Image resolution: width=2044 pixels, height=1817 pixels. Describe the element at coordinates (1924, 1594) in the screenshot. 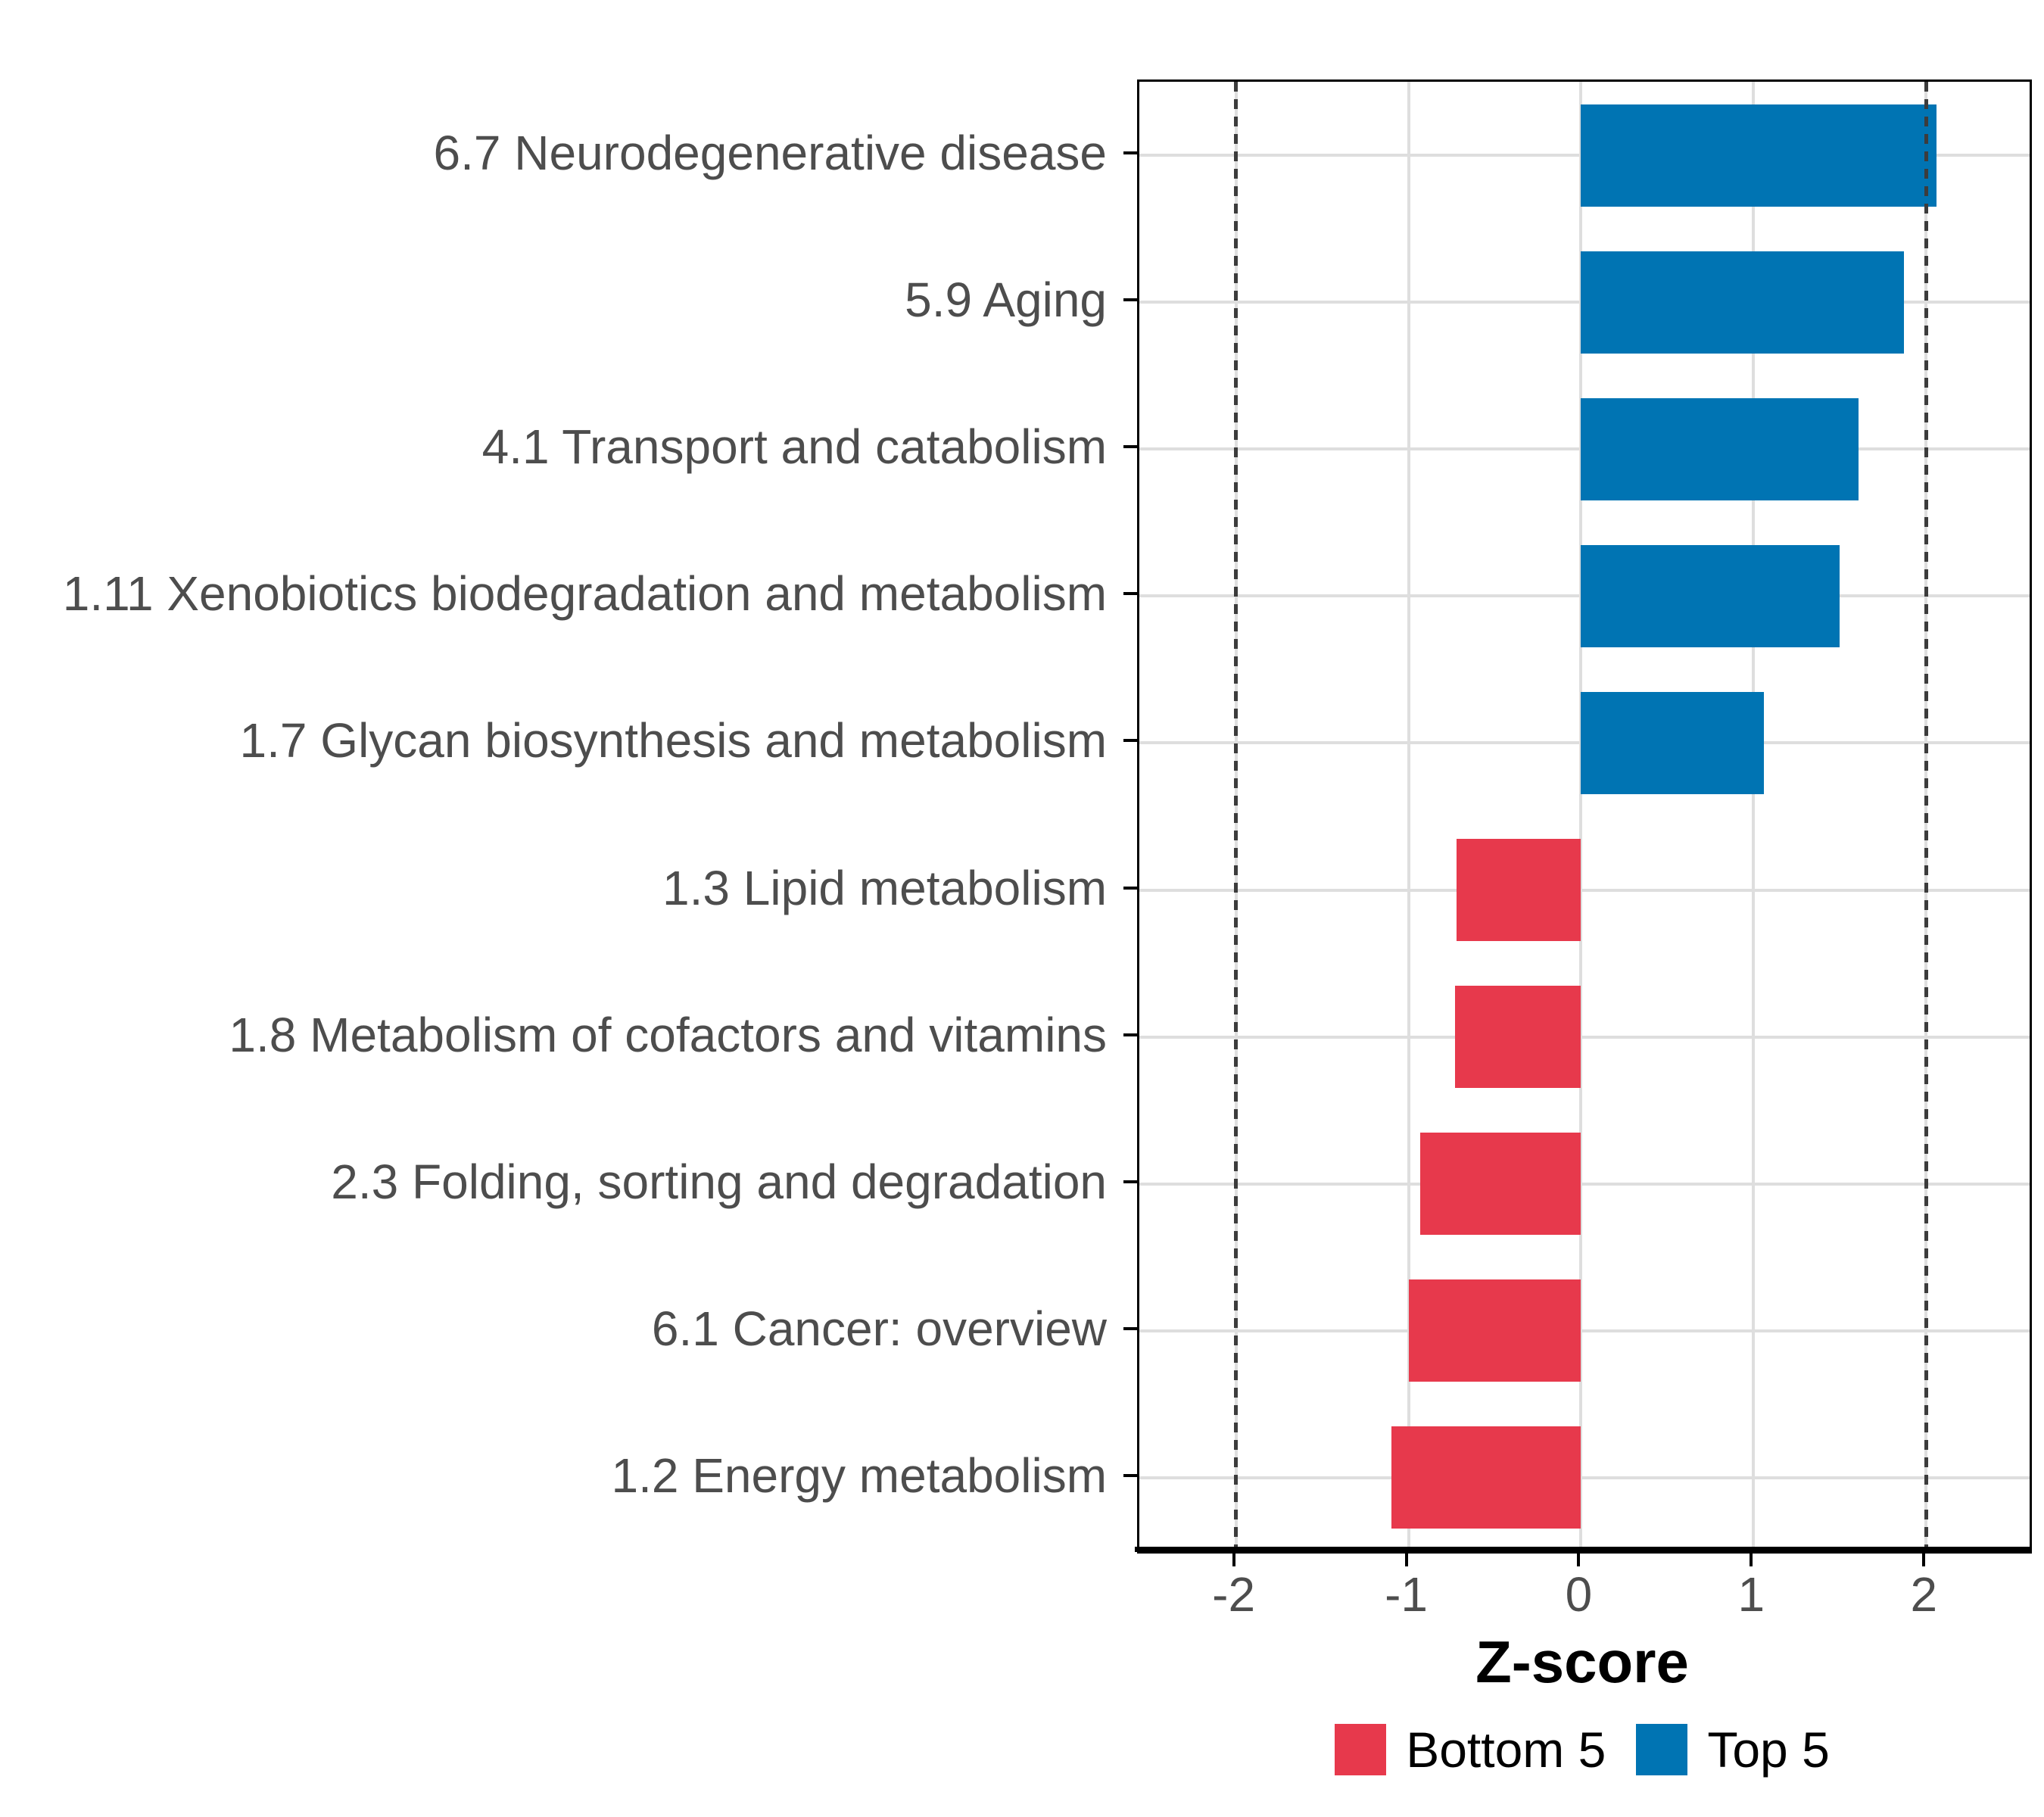

I see `x-axis-tick-label: 2` at that location.